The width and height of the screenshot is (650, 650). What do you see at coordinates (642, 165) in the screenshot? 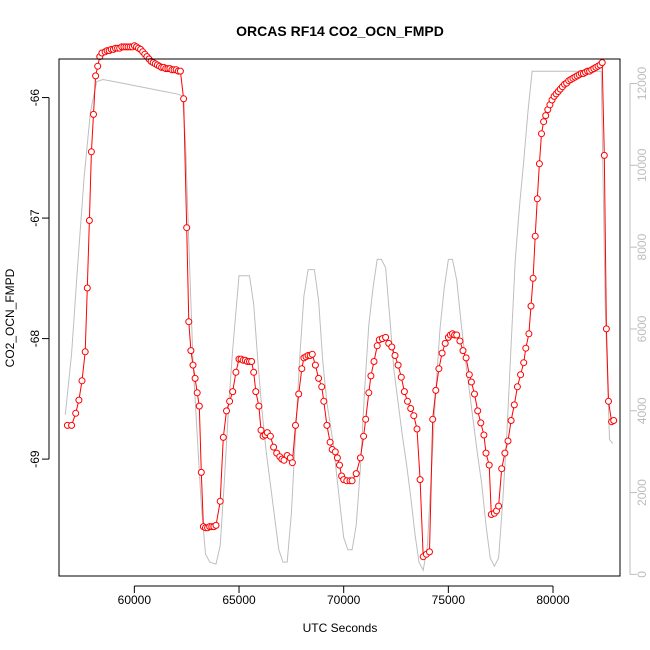
I see `y2-tick-label: 10000` at bounding box center [642, 165].